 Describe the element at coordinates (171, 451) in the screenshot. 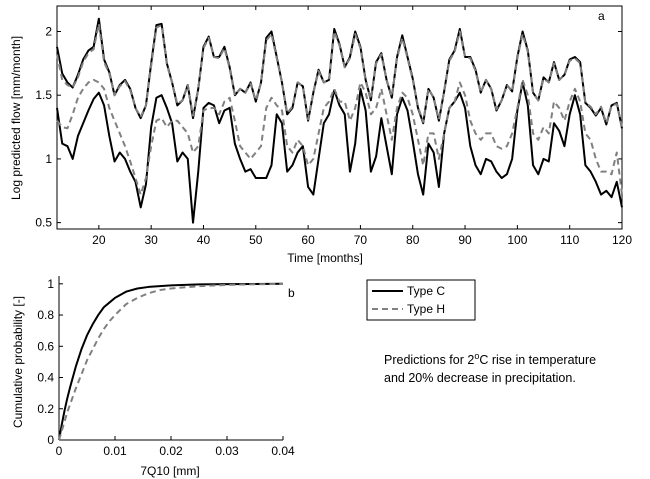

I see `x-tick-label: 0.02` at that location.